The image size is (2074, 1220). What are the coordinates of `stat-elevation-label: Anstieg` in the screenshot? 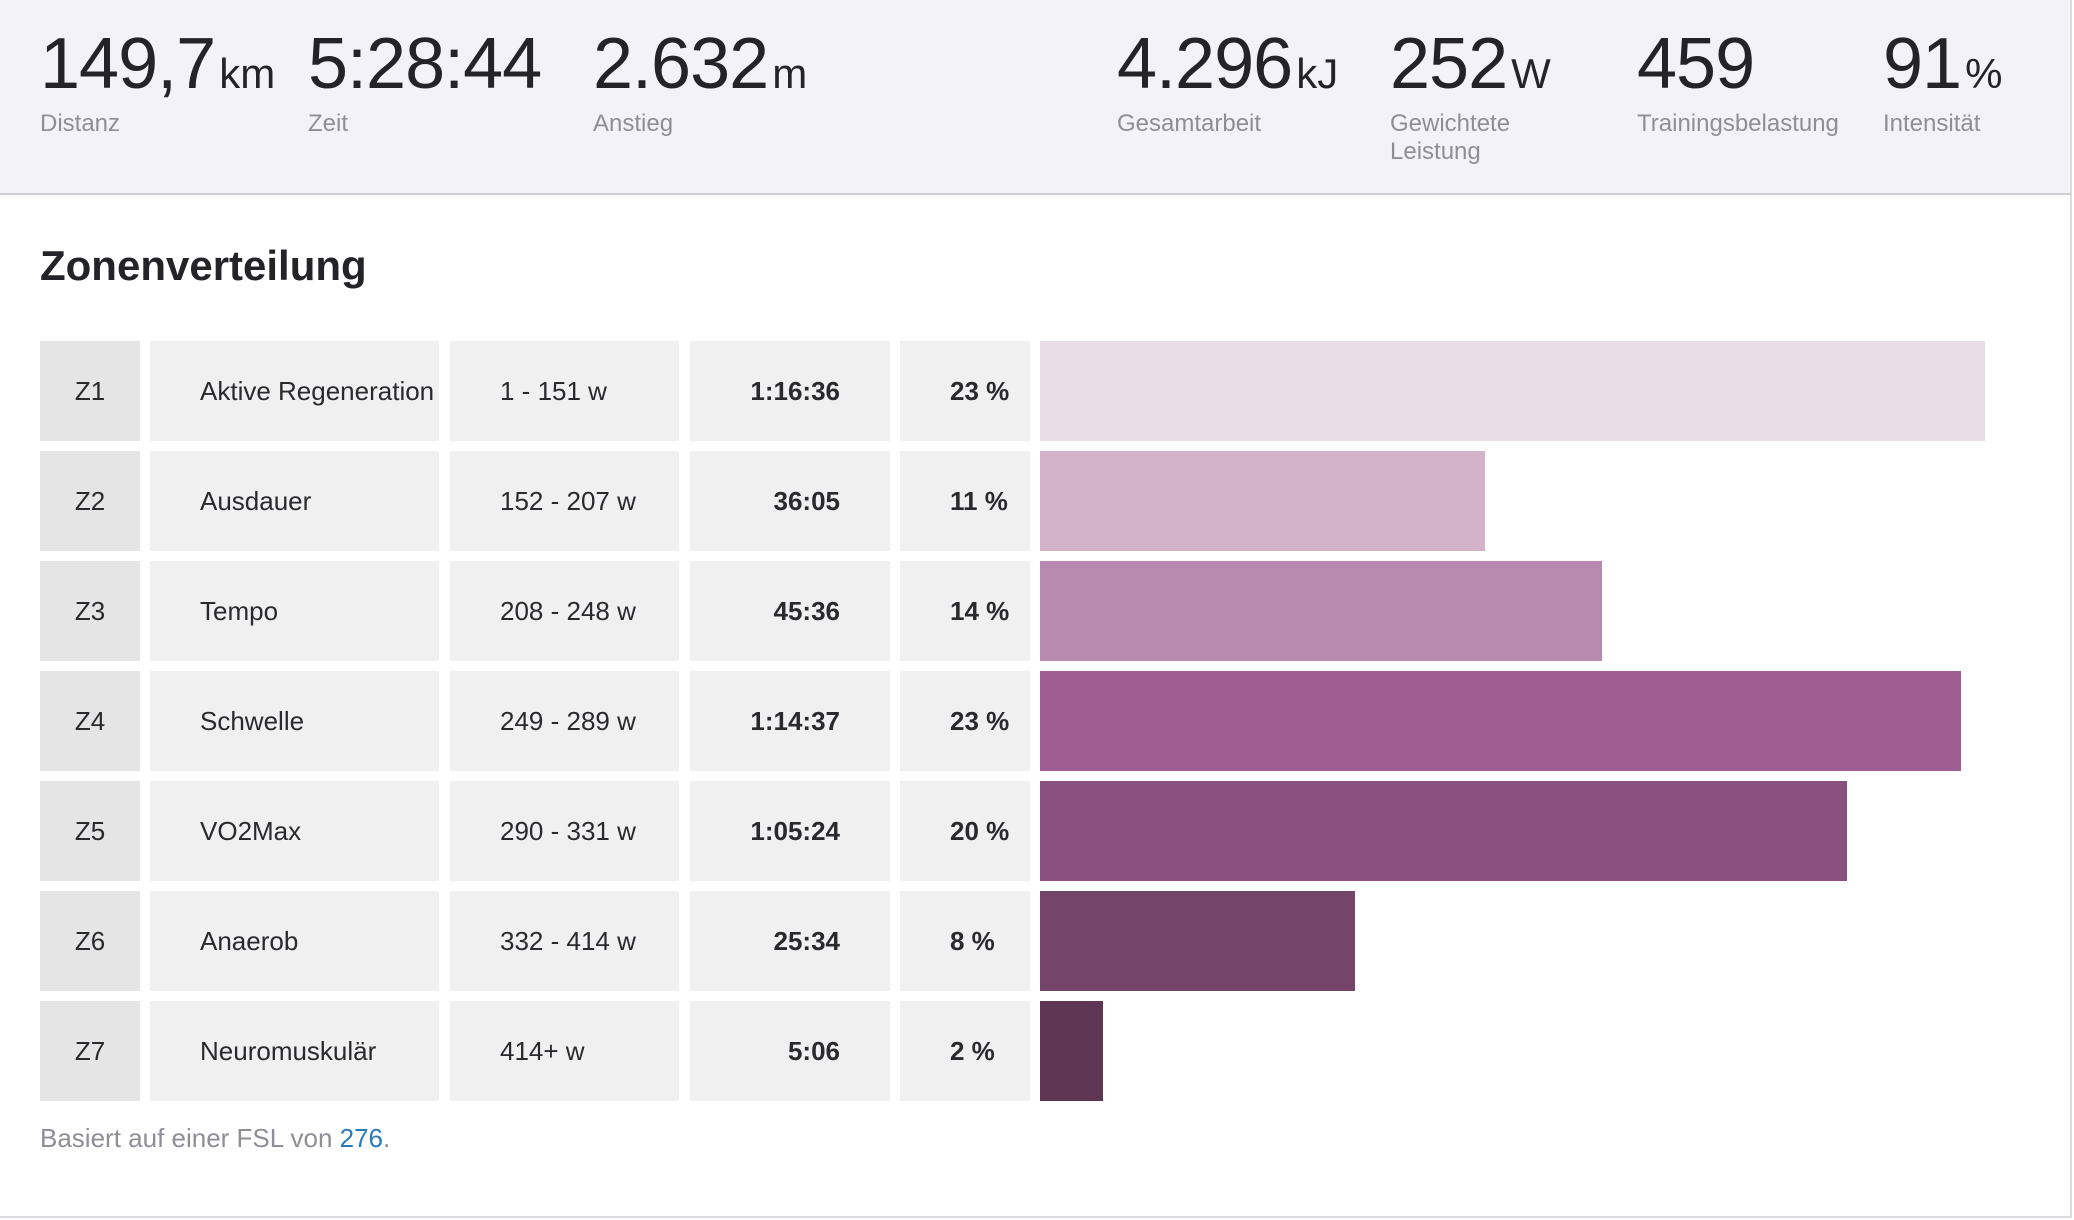 It's located at (633, 123).